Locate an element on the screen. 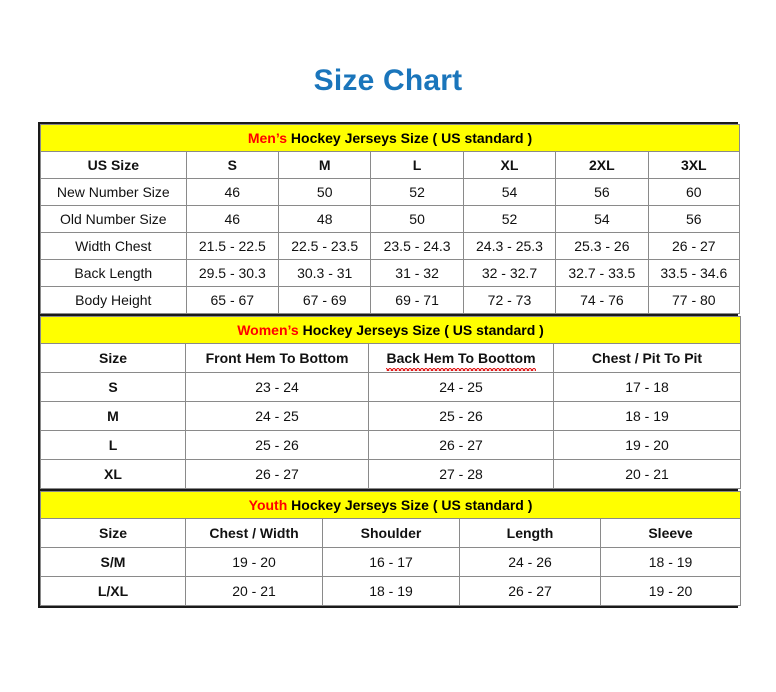  mens-cell-4-3: 72 - 73 is located at coordinates (509, 300).